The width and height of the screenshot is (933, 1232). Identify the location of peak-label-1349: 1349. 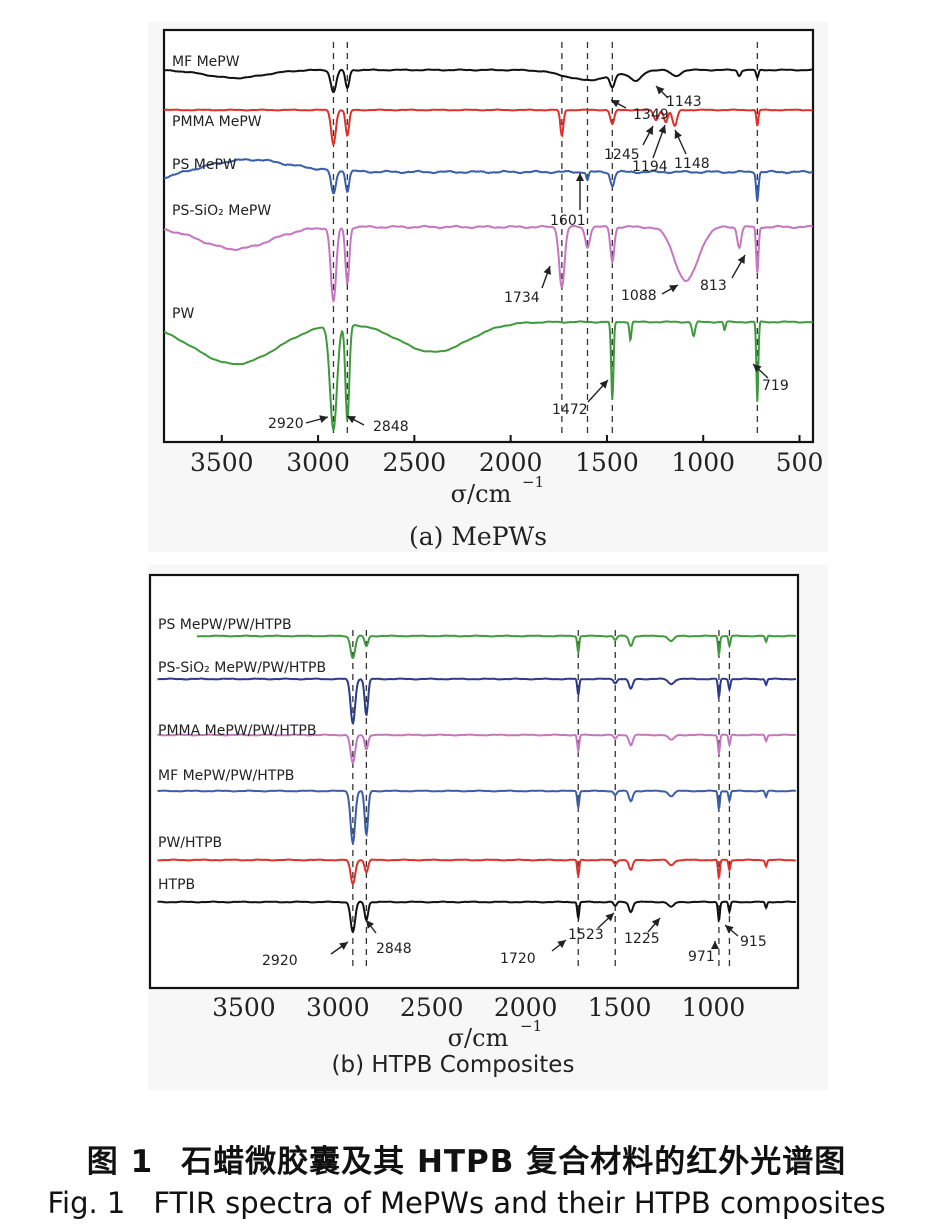
(651, 115).